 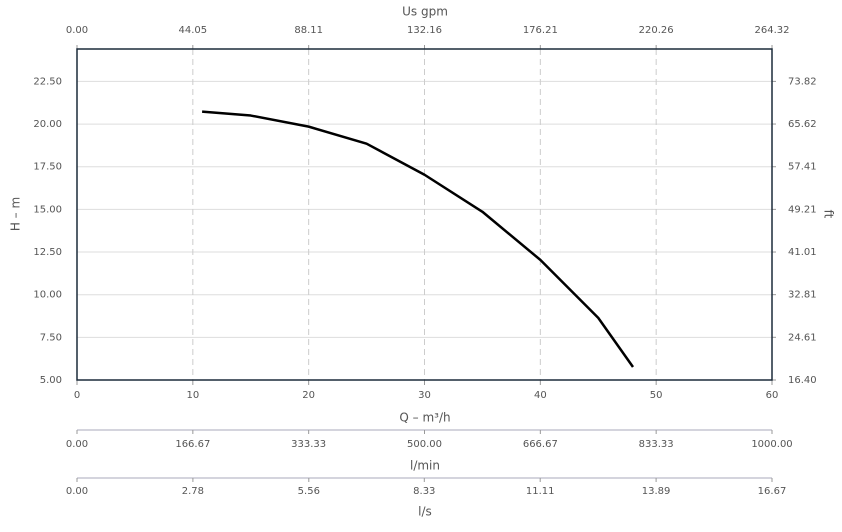 I want to click on y2-tick-label: 41.01, so click(x=802, y=252).